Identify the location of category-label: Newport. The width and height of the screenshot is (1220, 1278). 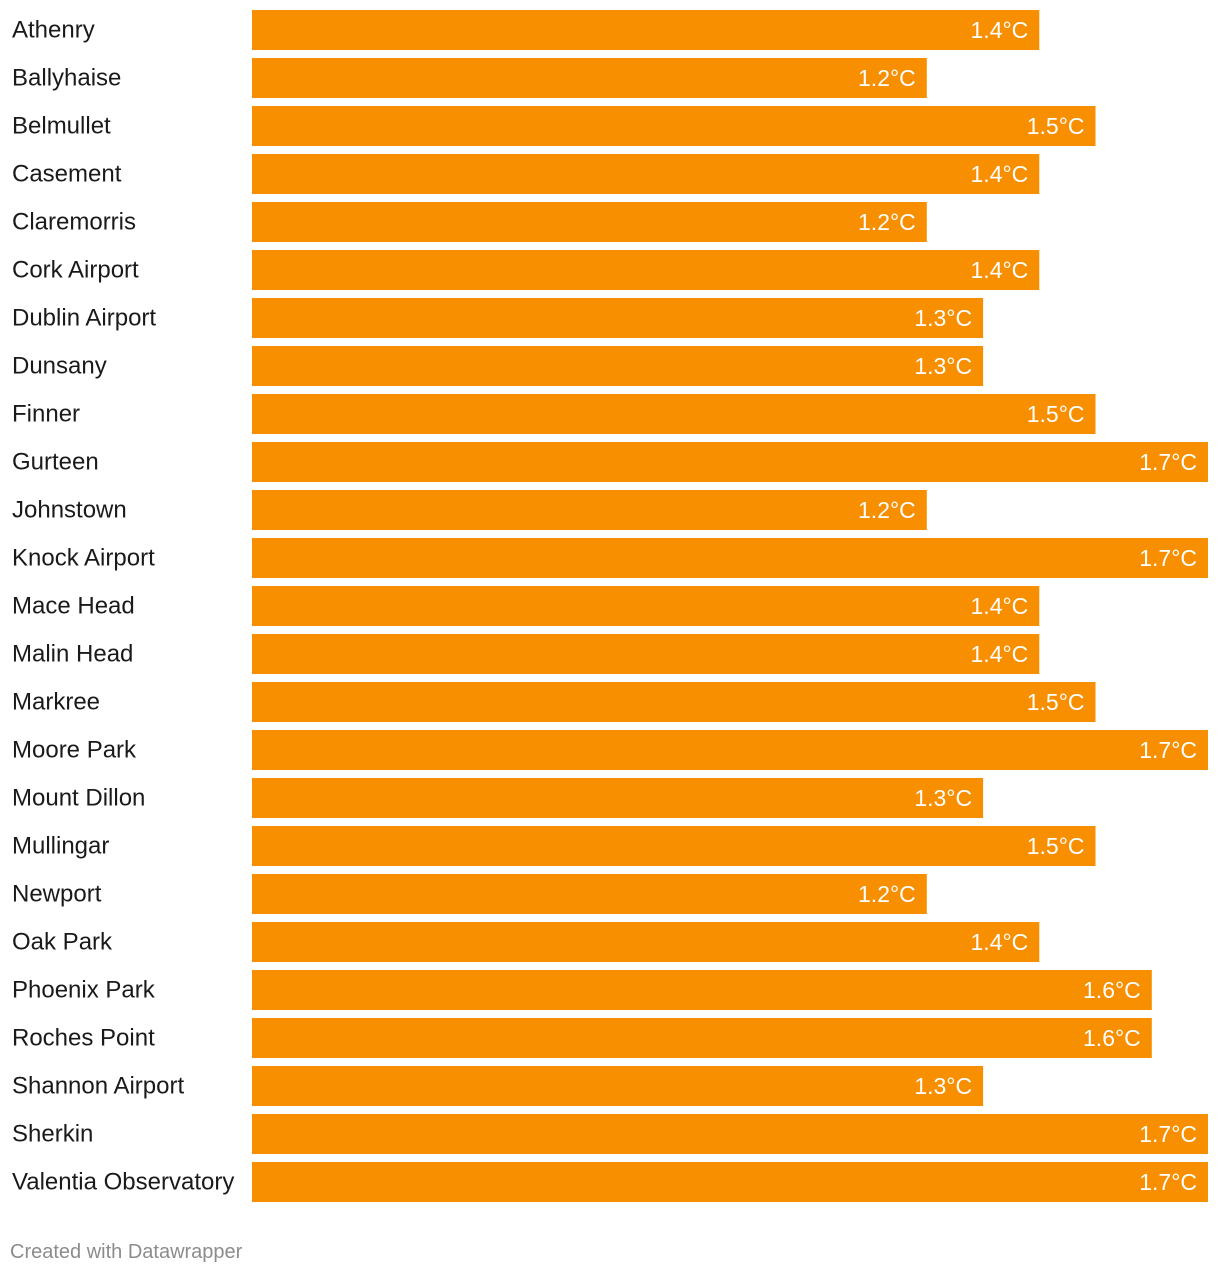
(57, 894).